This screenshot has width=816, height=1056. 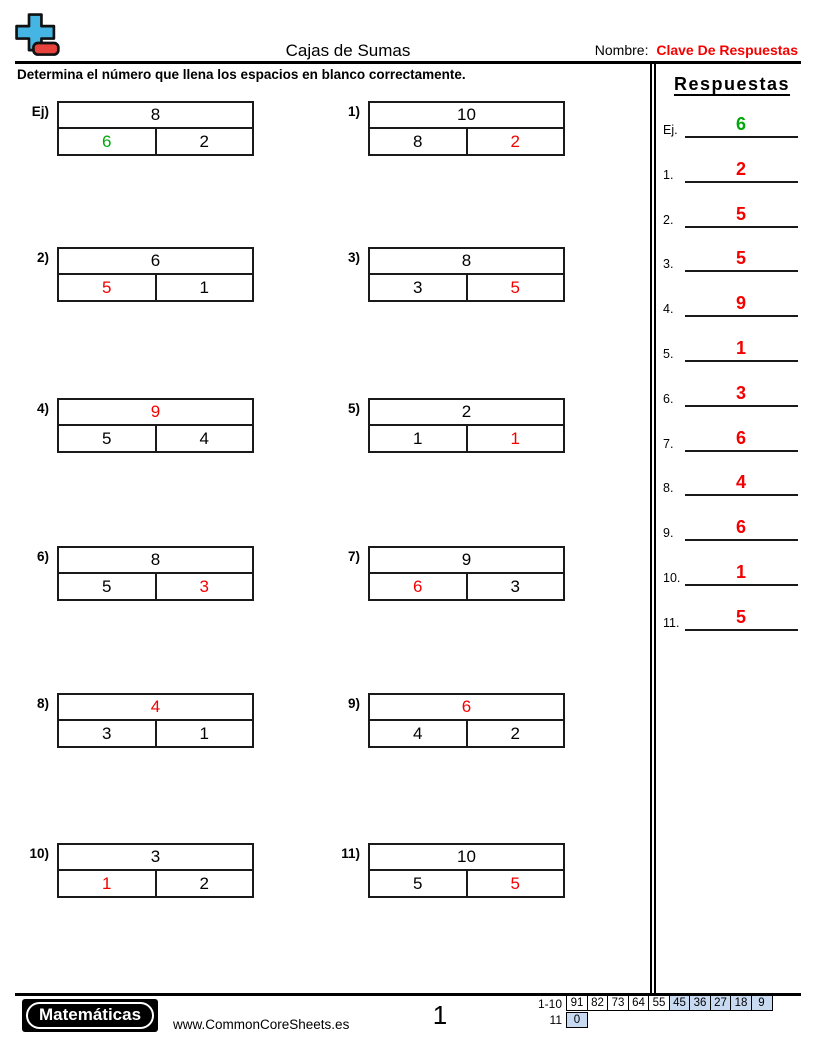 What do you see at coordinates (731, 345) in the screenshot?
I see `answer-row-5: 5. 1` at bounding box center [731, 345].